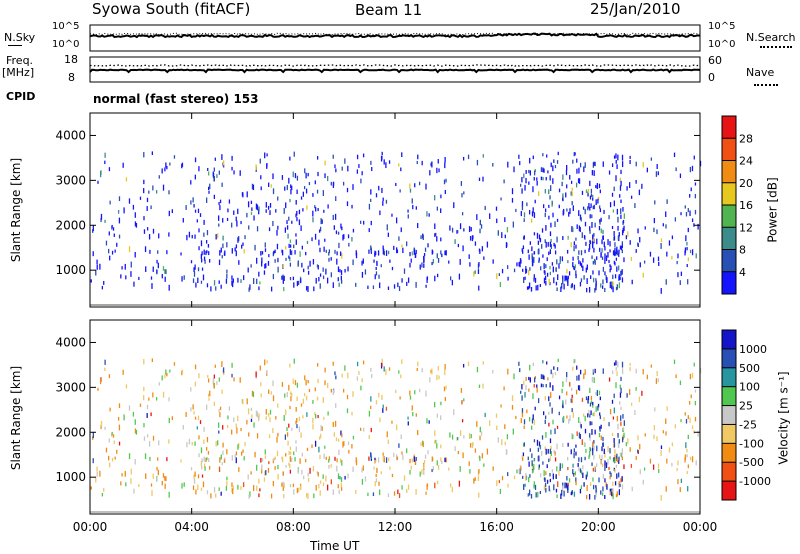 The height and width of the screenshot is (554, 800). I want to click on freq-tick-top: 18, so click(71, 59).